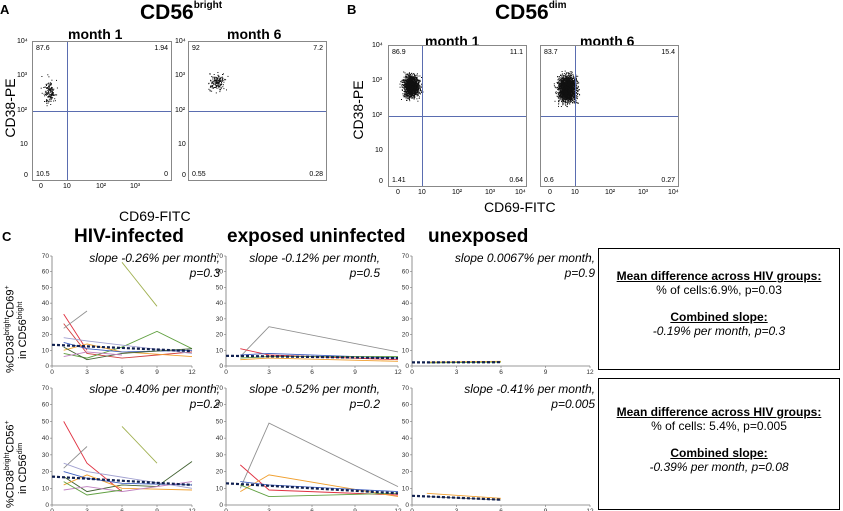 This screenshot has width=843, height=511. Describe the element at coordinates (377, 115) in the screenshot. I see `y-tick: 10²` at that location.